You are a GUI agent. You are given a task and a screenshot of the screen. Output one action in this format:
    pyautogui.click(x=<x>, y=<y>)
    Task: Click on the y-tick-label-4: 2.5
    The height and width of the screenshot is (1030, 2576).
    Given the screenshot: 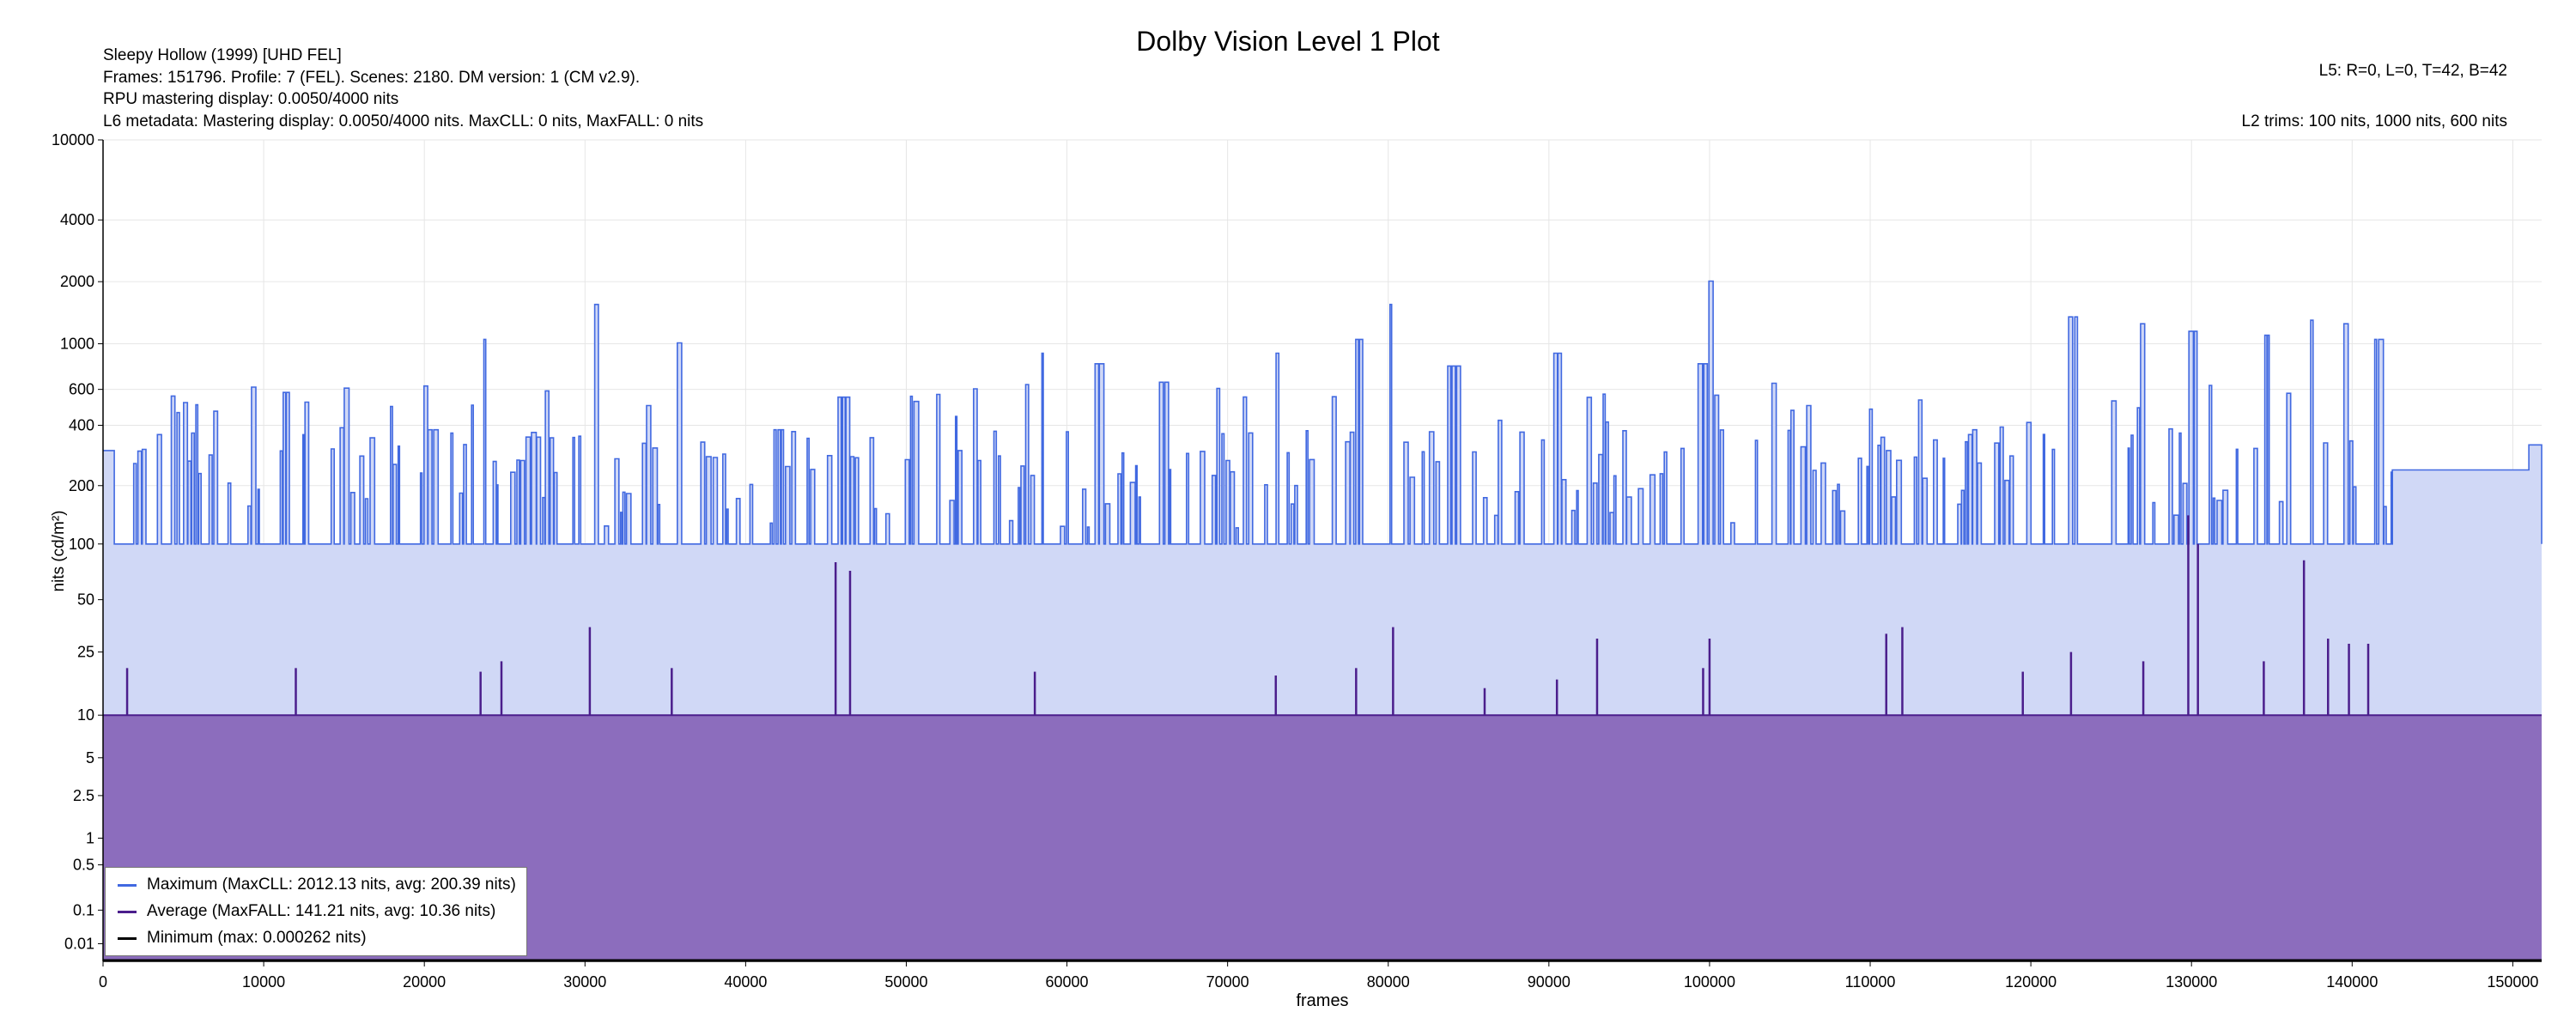 What is the action you would take?
    pyautogui.click(x=83, y=795)
    